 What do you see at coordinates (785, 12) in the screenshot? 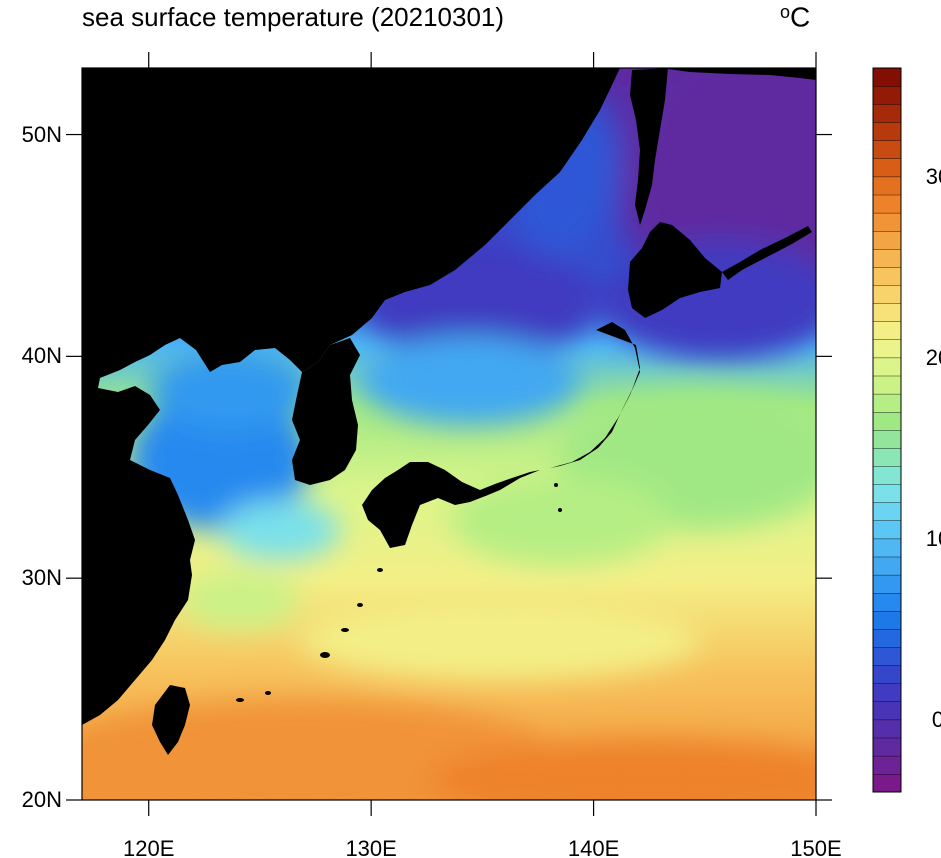
I see `degree-symbol: o` at bounding box center [785, 12].